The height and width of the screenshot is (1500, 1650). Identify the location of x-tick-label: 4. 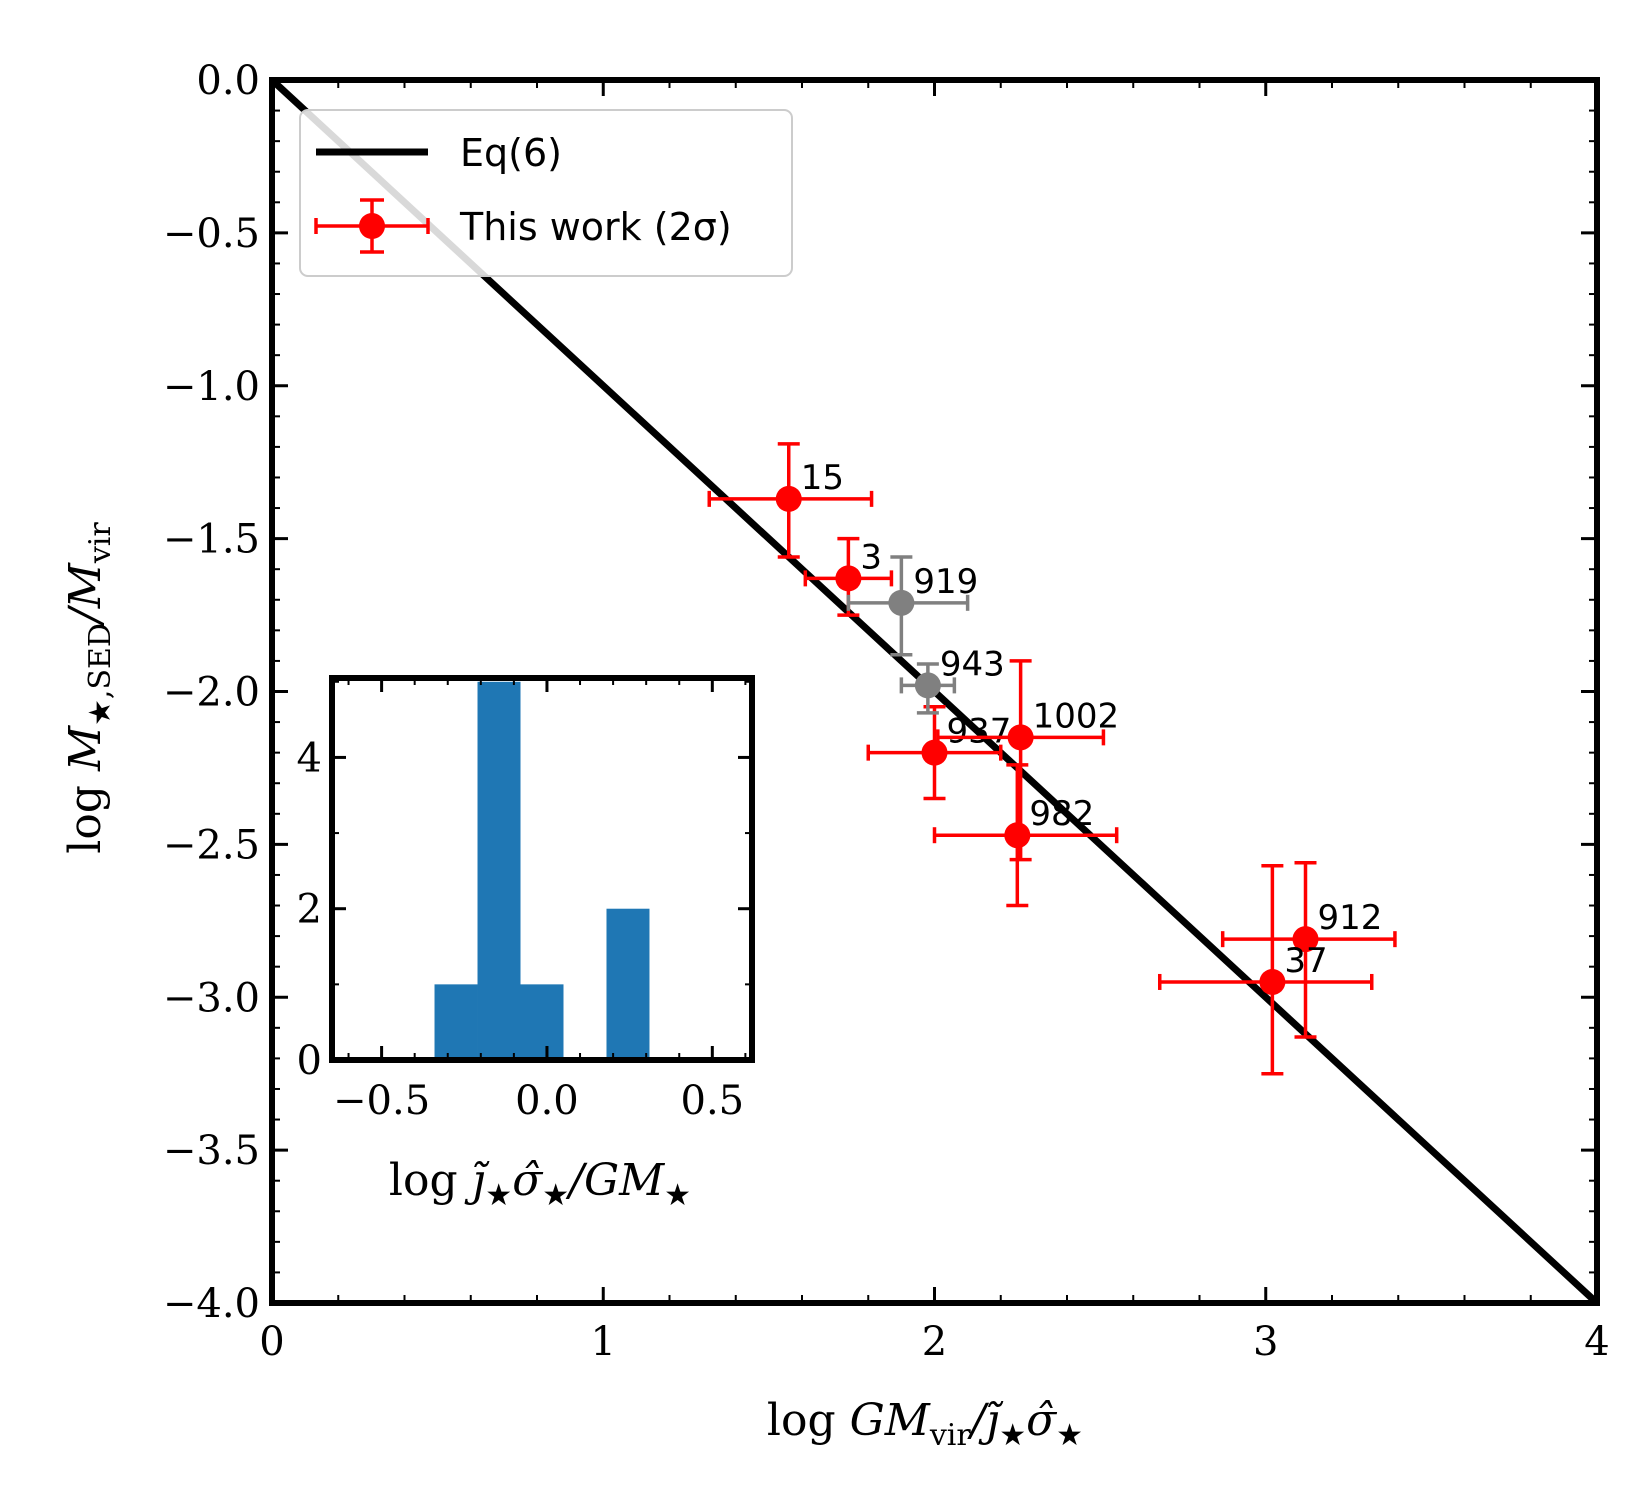
(1596, 1342).